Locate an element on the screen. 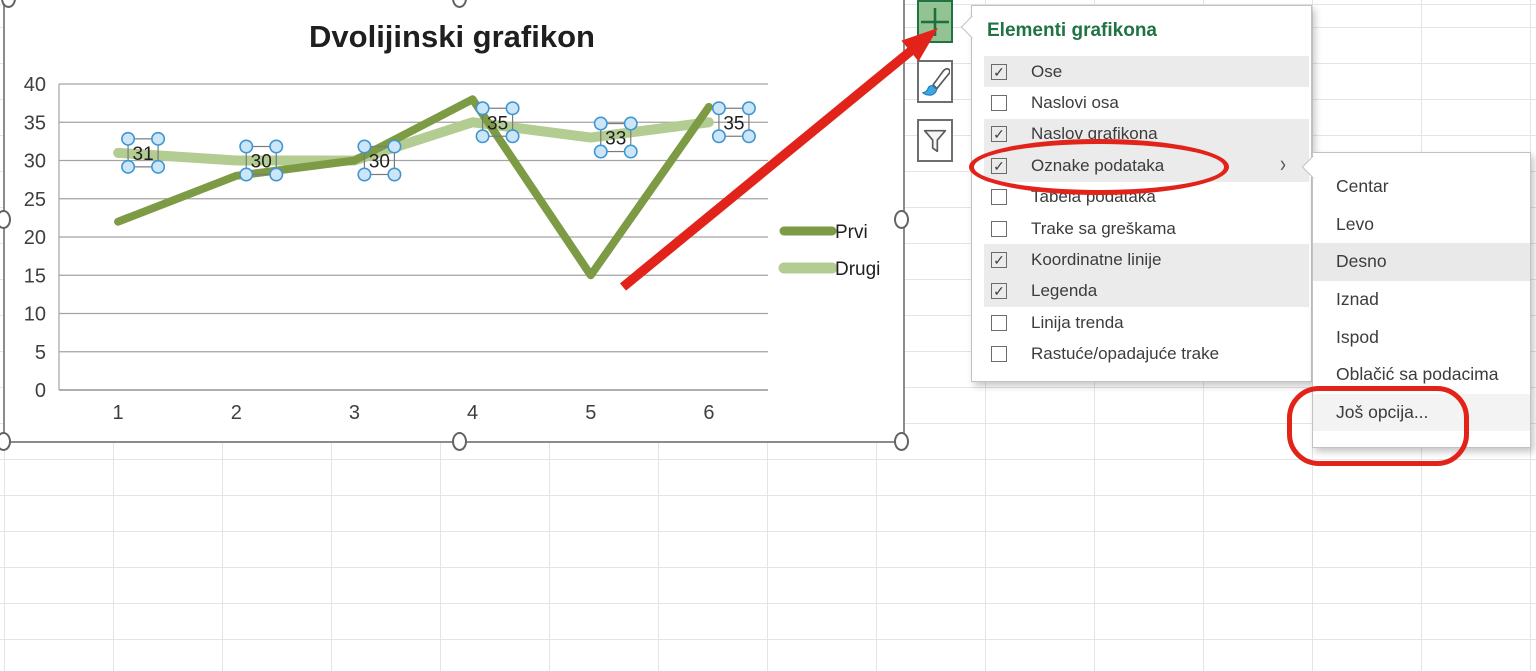 This screenshot has height=671, width=1536. menu-item-rastu-e-opadaju-e-trake: Rastuće/opadajuće trake is located at coordinates (1146, 354).